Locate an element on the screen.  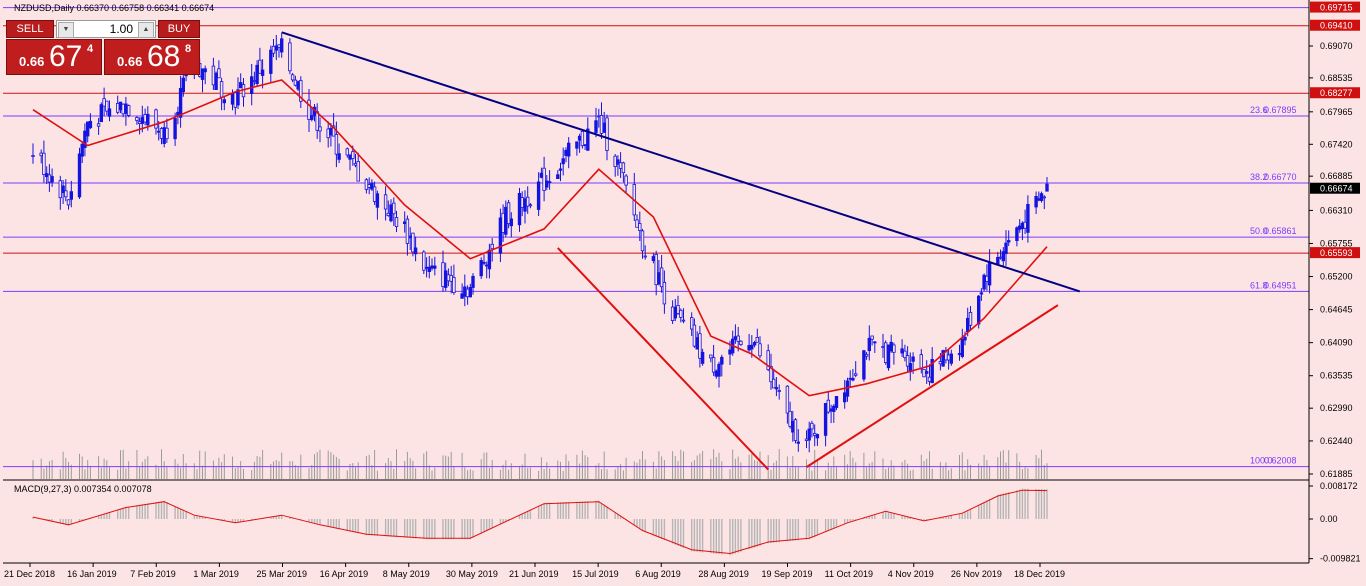
time-tick-label: 11 Oct 2019 is located at coordinates (849, 574).